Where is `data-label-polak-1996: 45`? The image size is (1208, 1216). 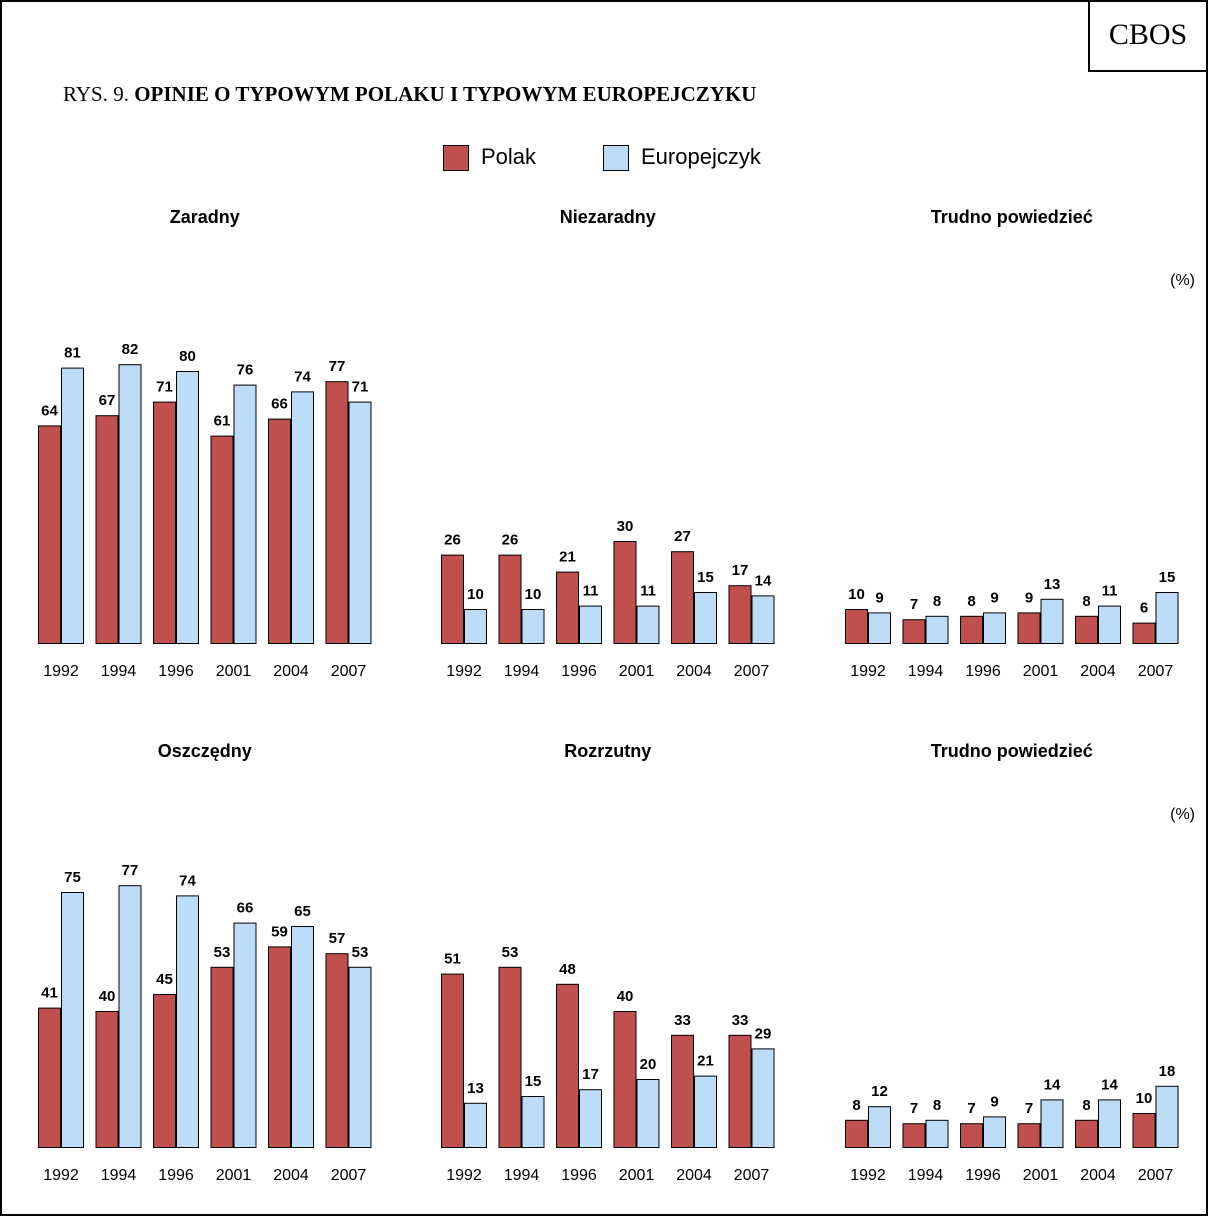
data-label-polak-1996: 45 is located at coordinates (164, 979).